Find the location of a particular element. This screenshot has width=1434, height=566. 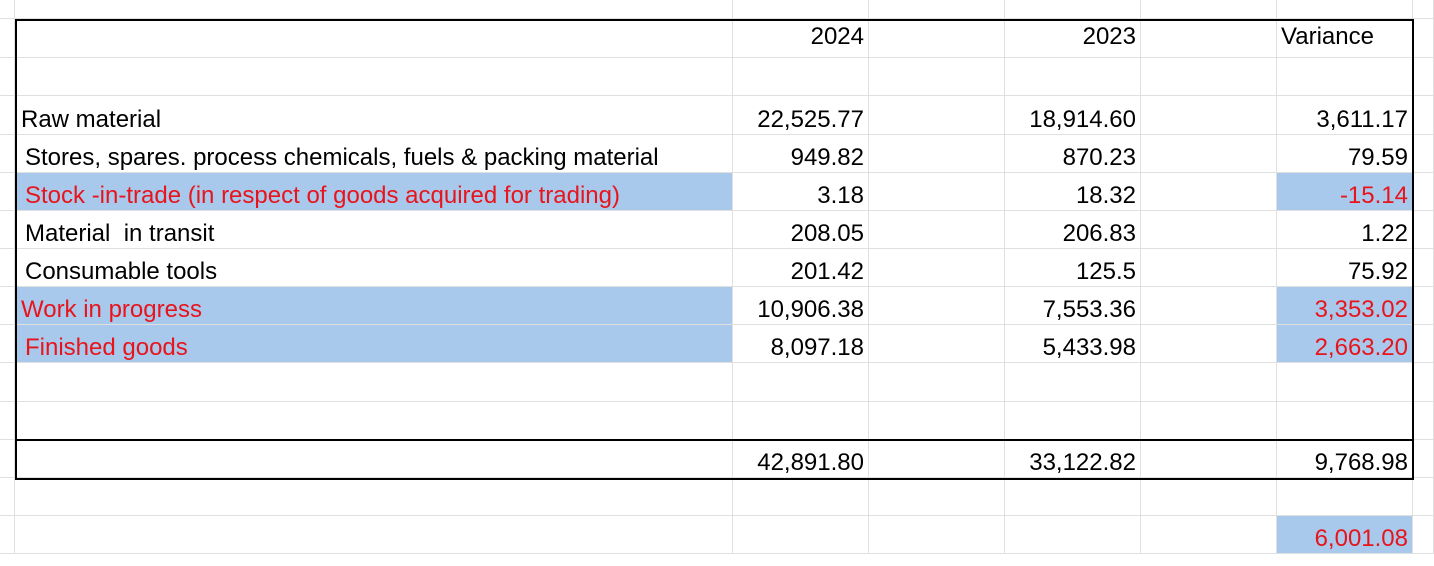

value-2024-stores: 949.82 is located at coordinates (801, 154).